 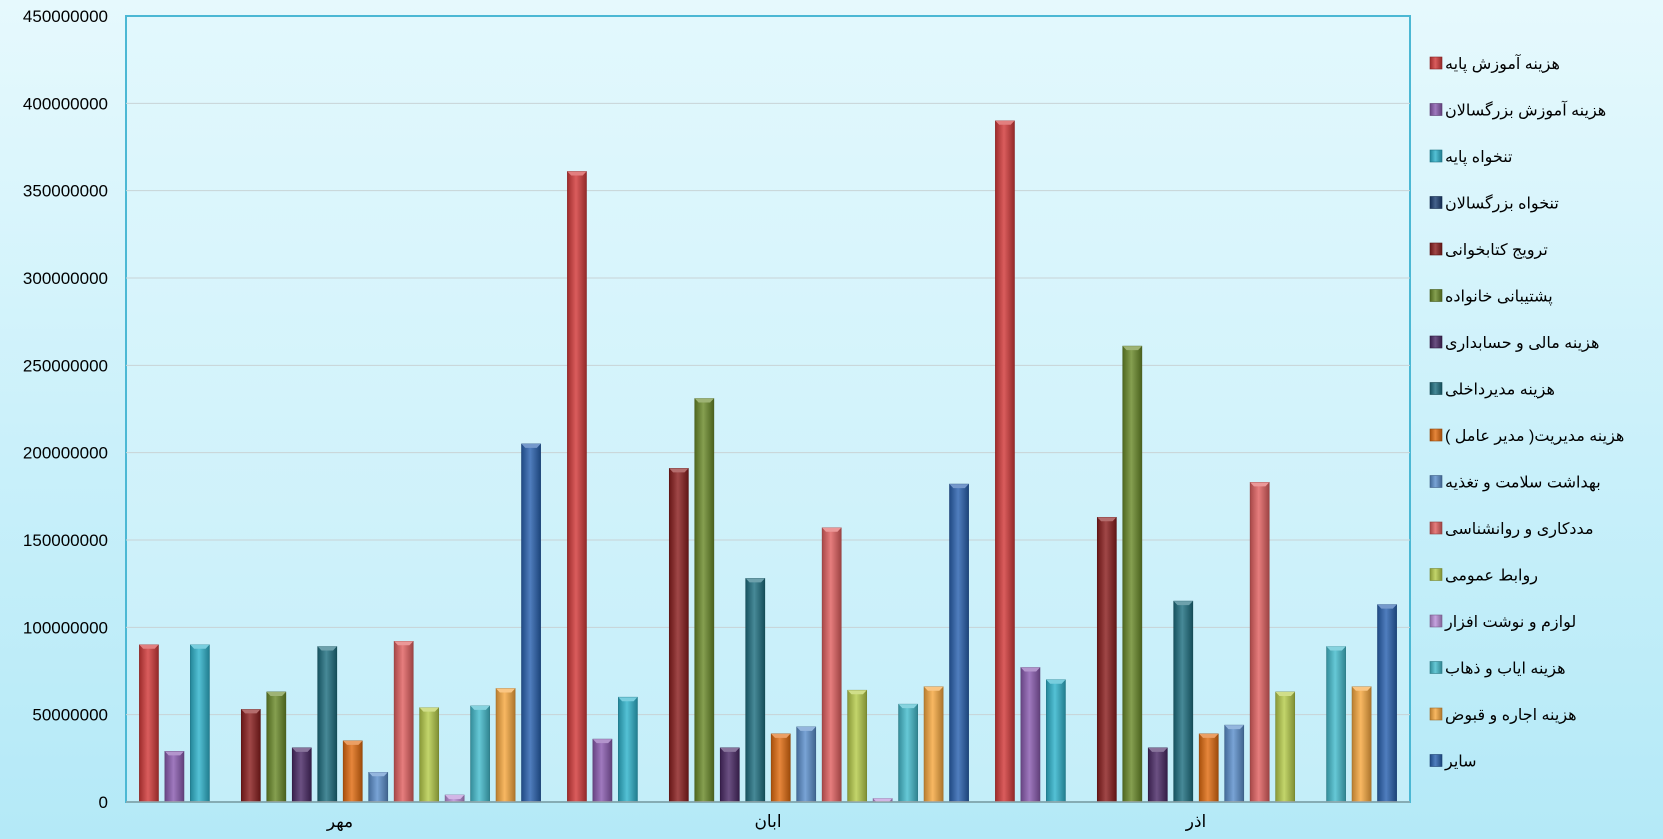 I want to click on y-tick-label: 100000000, so click(x=65, y=627).